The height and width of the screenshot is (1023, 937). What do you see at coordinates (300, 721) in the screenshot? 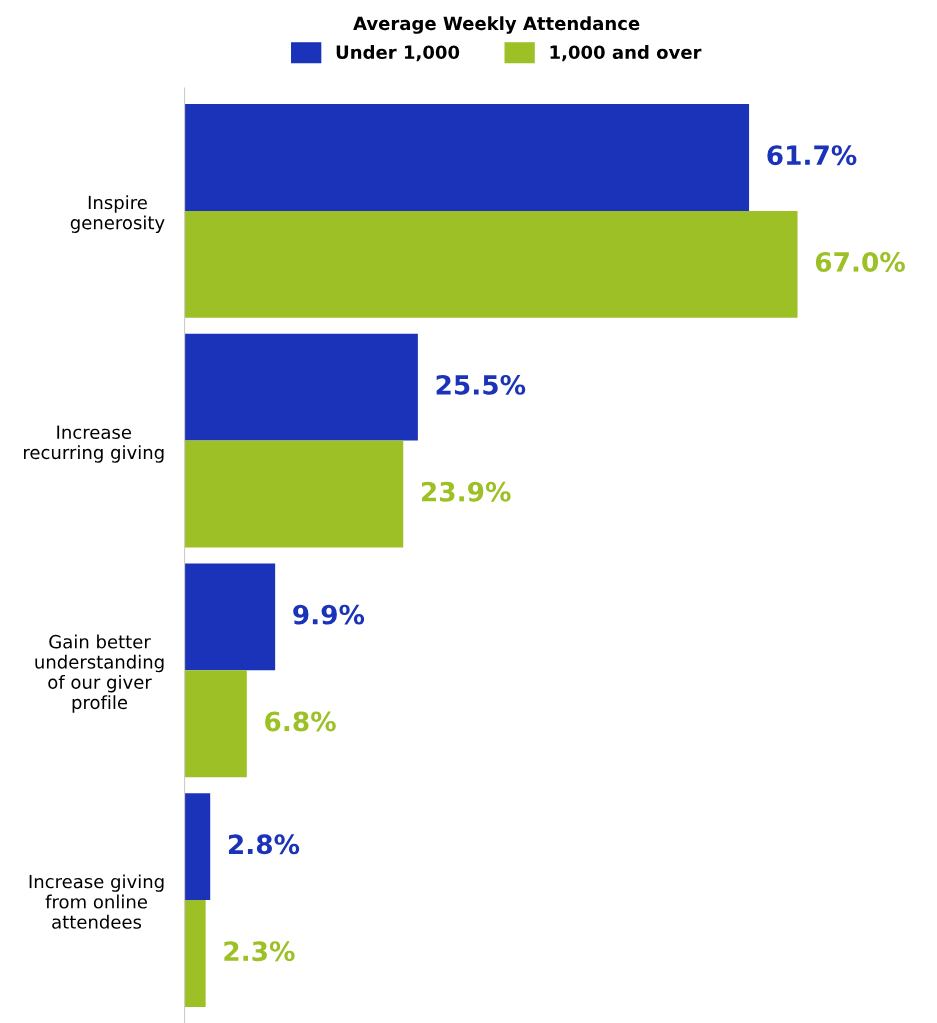
I see `data-label: 6.8%` at bounding box center [300, 721].